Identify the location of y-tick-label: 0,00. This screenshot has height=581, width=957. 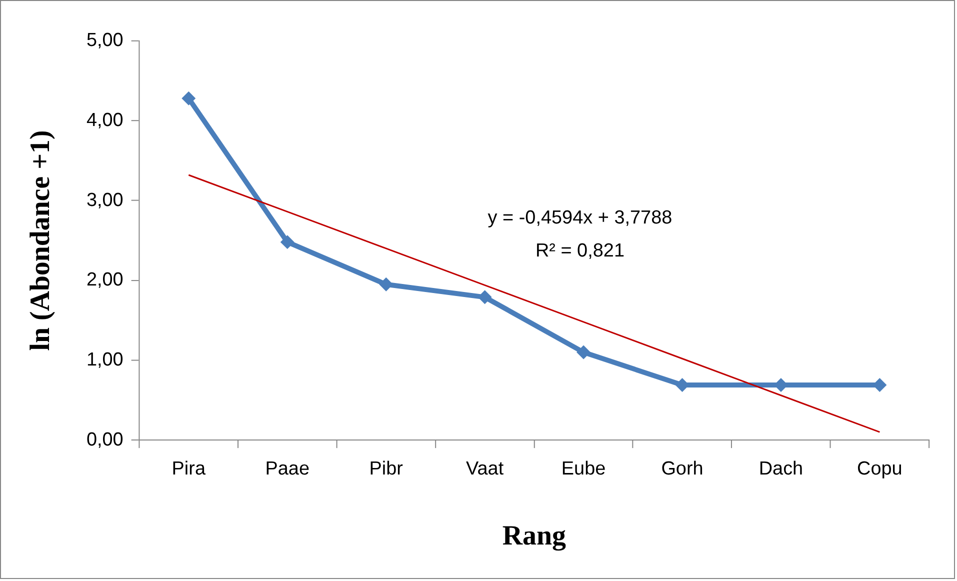
(105, 439).